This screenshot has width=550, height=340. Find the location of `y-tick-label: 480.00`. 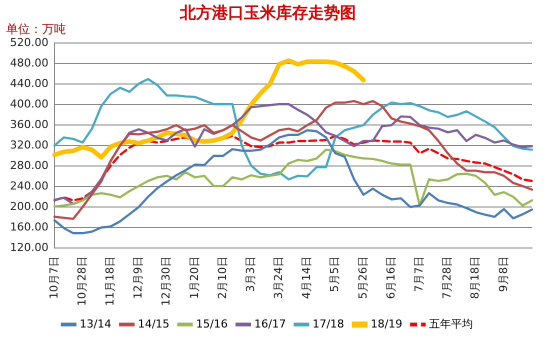

y-tick-label: 480.00 is located at coordinates (29, 63).